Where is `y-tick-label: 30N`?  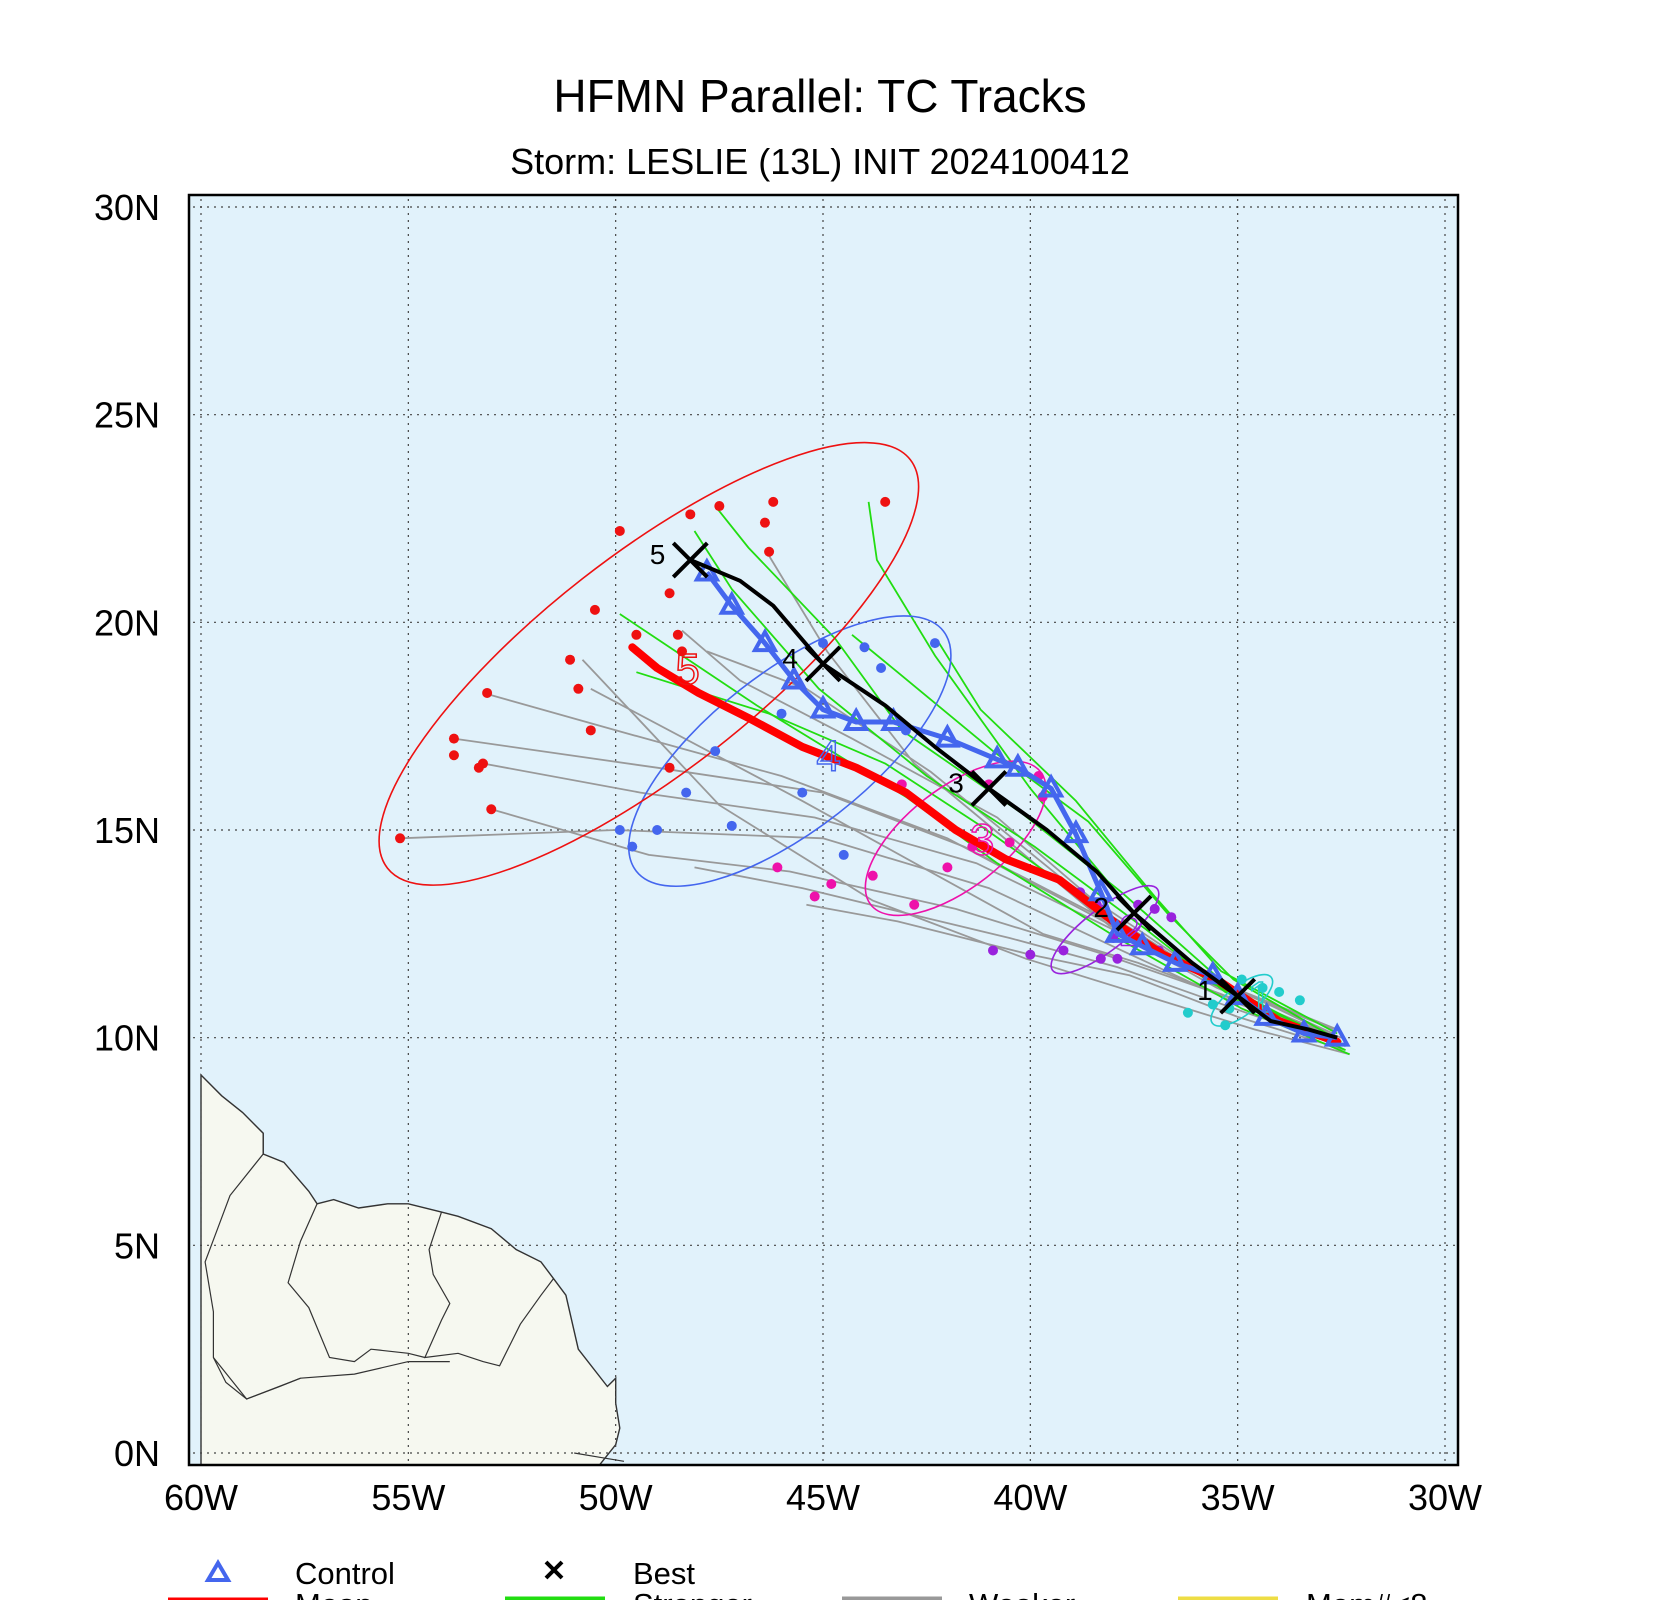 y-tick-label: 30N is located at coordinates (127, 207).